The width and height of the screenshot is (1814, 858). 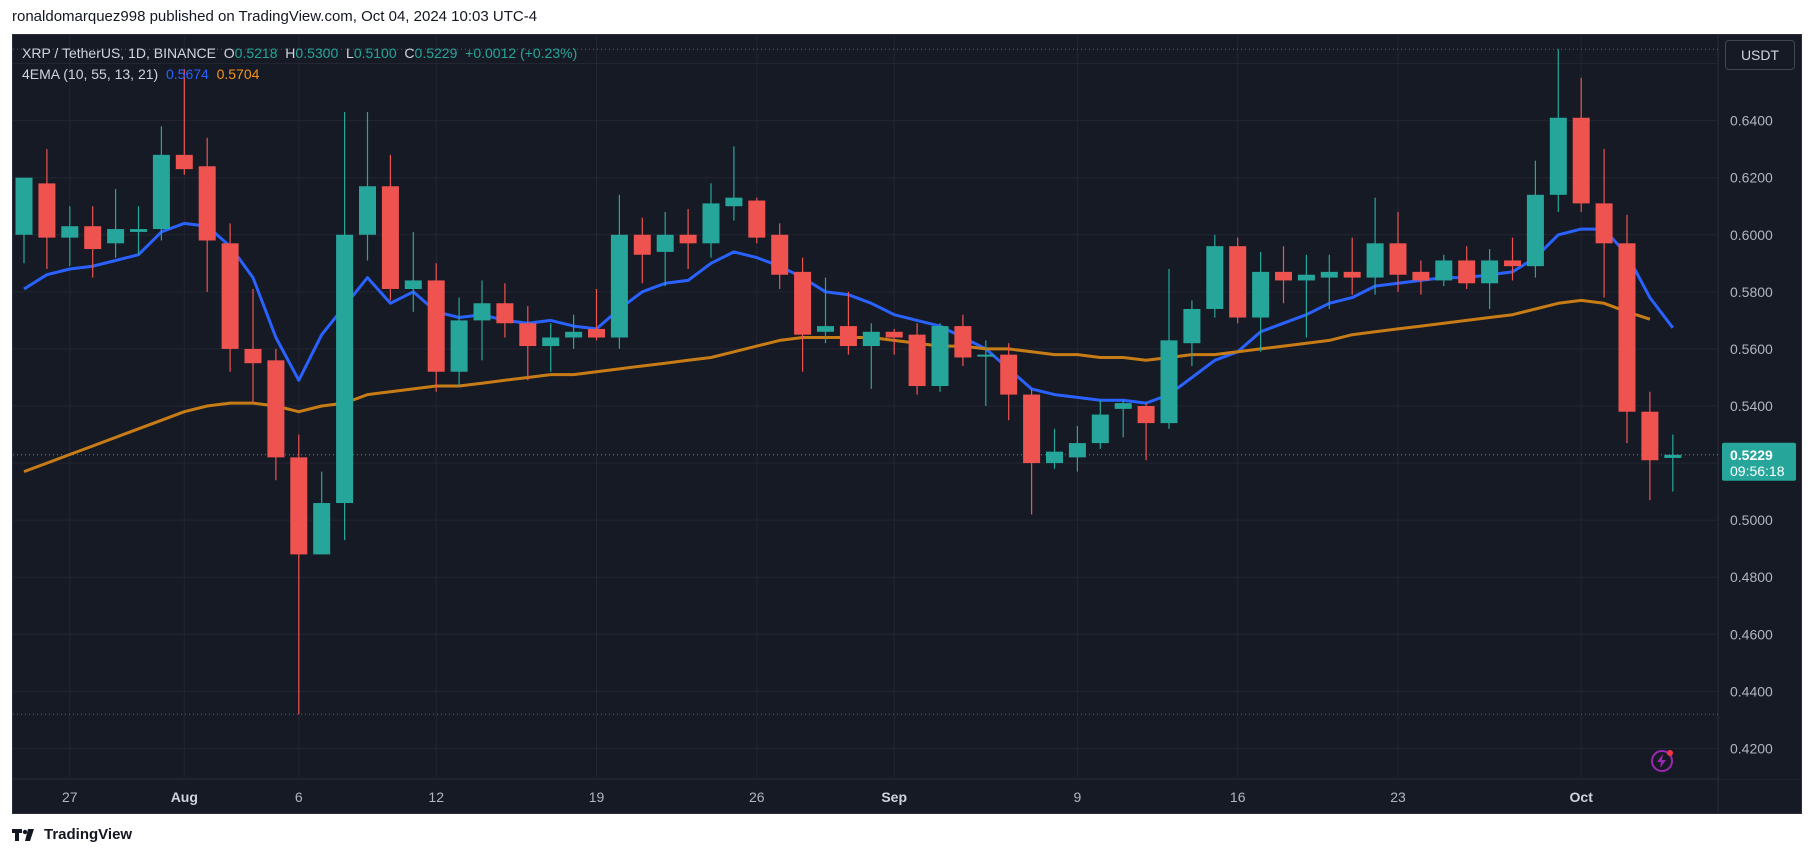 I want to click on price-tick-label: 0.6000, so click(x=1751, y=235).